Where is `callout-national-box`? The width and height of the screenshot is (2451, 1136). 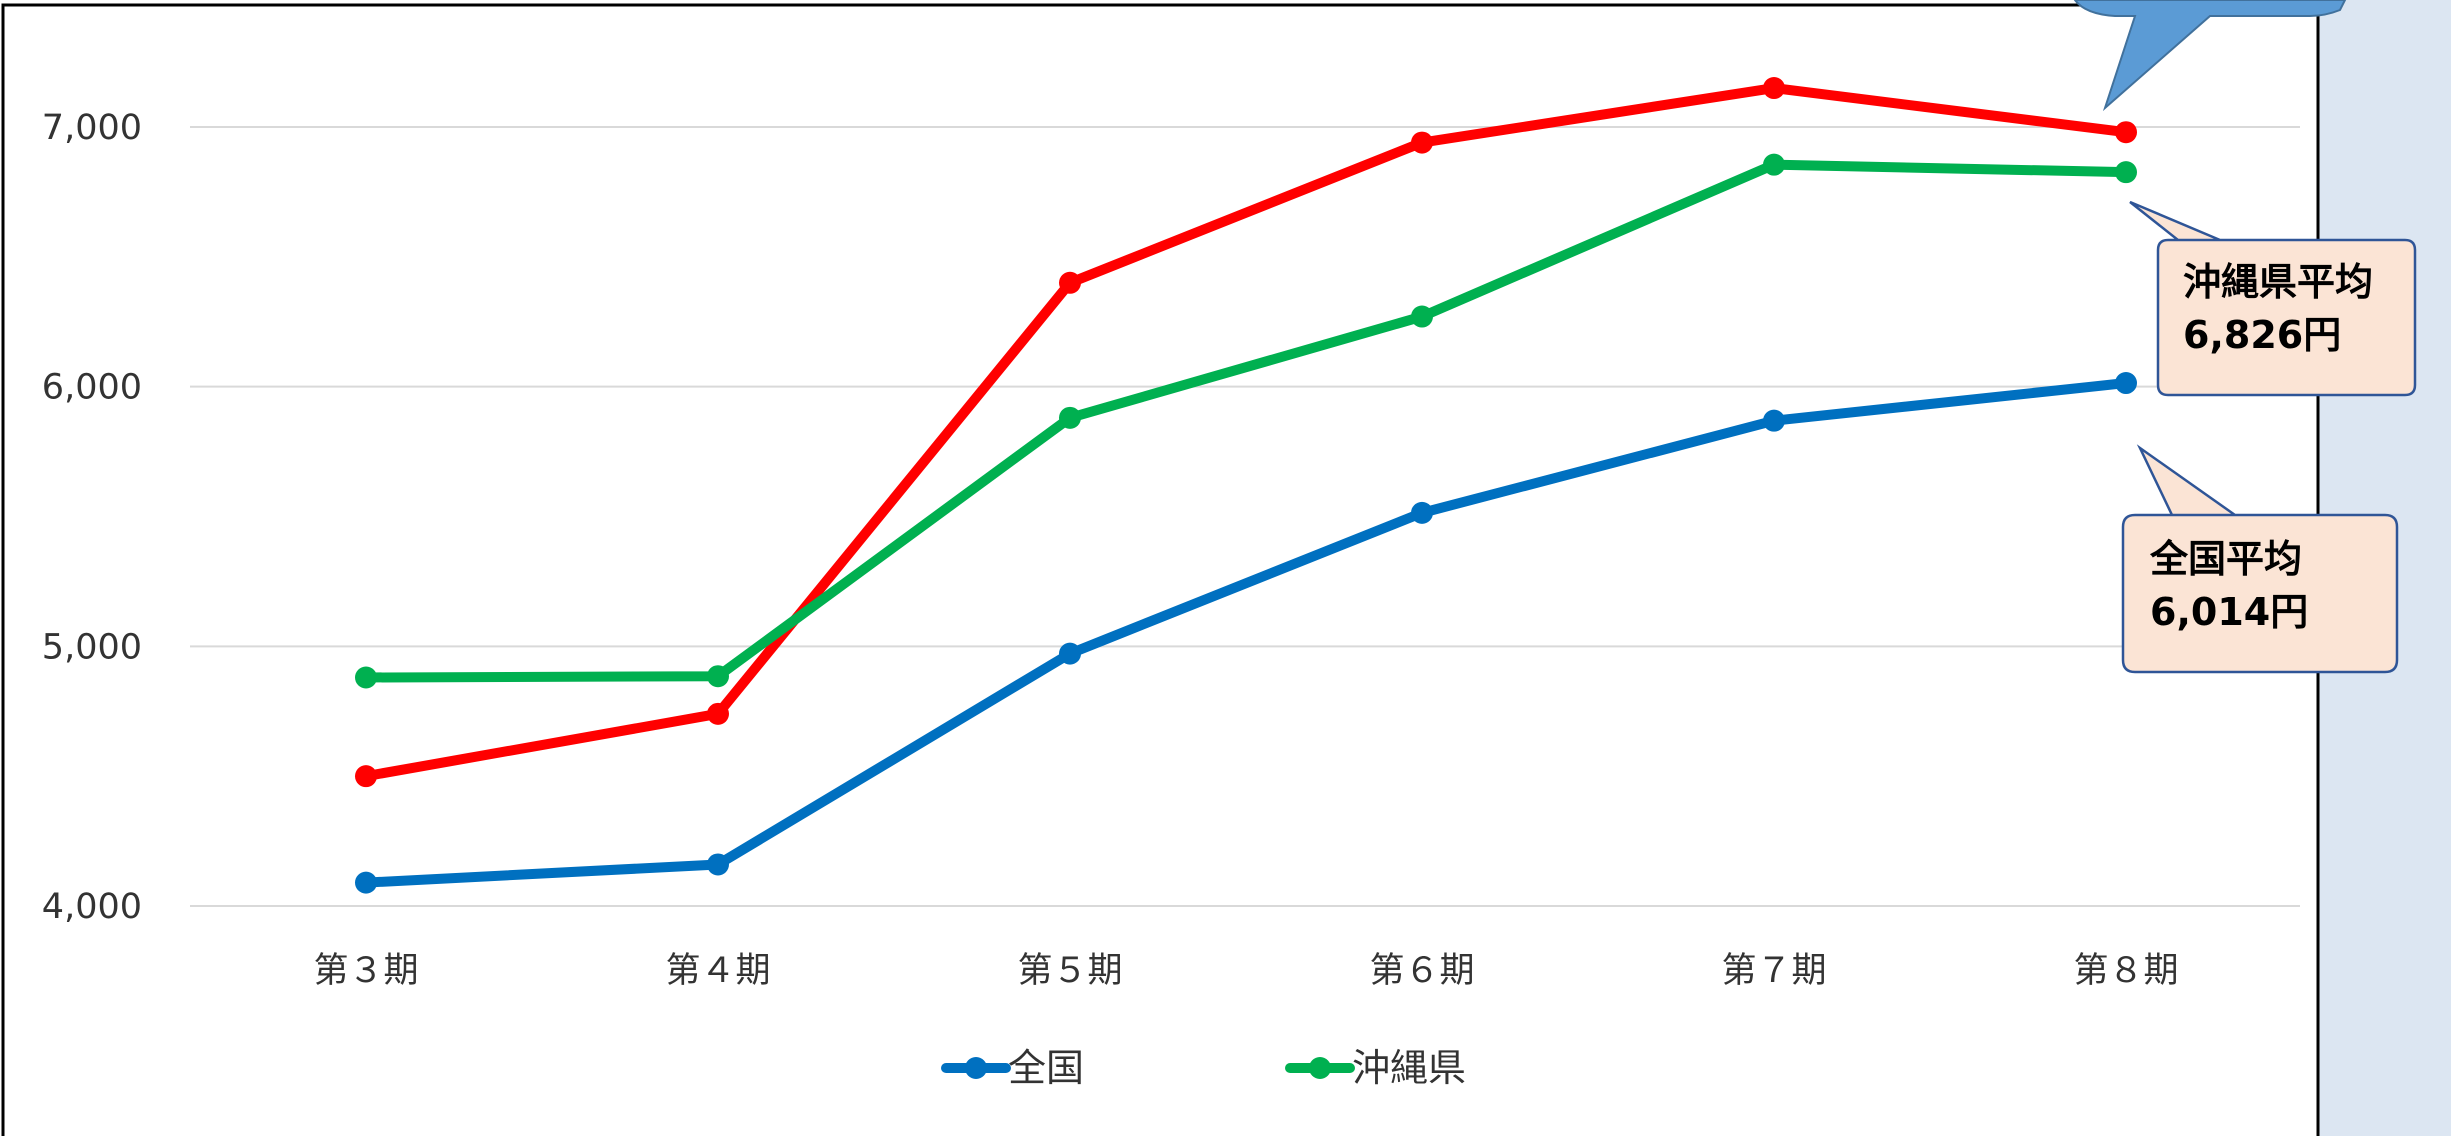 callout-national-box is located at coordinates (2260, 559).